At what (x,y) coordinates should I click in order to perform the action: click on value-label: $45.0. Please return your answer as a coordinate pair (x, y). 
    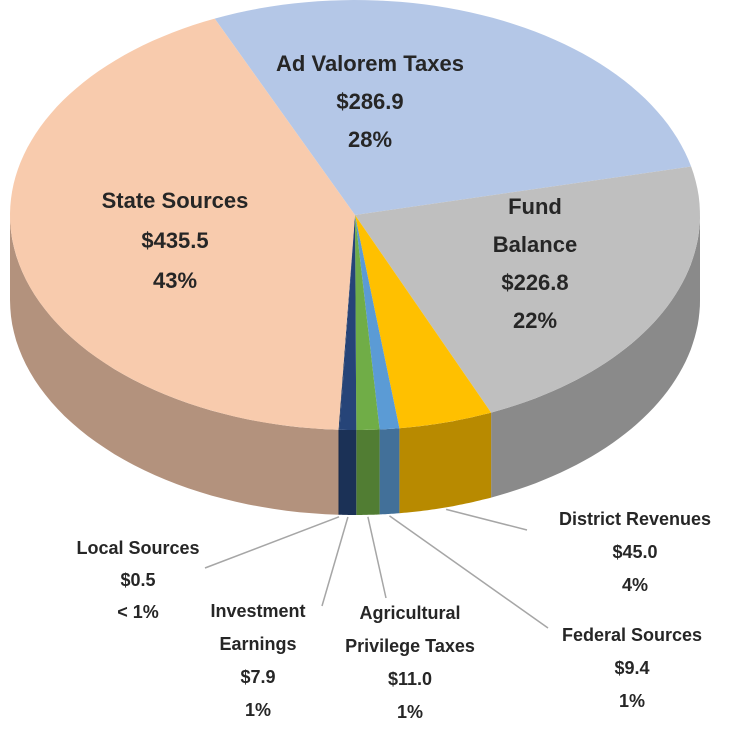
    Looking at the image, I should click on (634, 552).